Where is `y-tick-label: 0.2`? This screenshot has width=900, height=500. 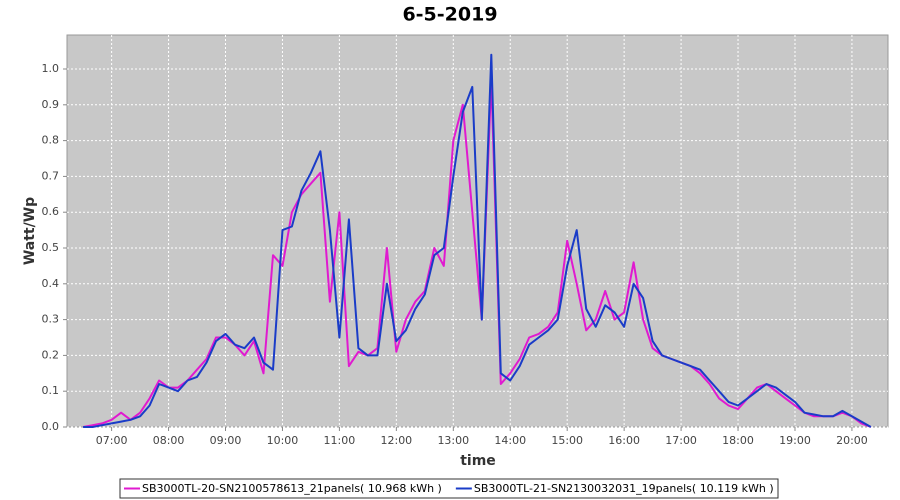 y-tick-label: 0.2 is located at coordinates (51, 354).